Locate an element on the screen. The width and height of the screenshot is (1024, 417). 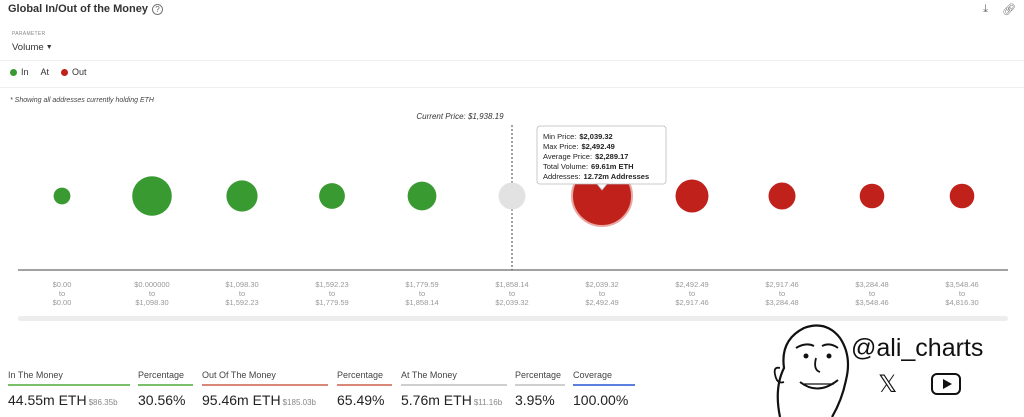
legend-at-label: At is located at coordinates (45, 72).